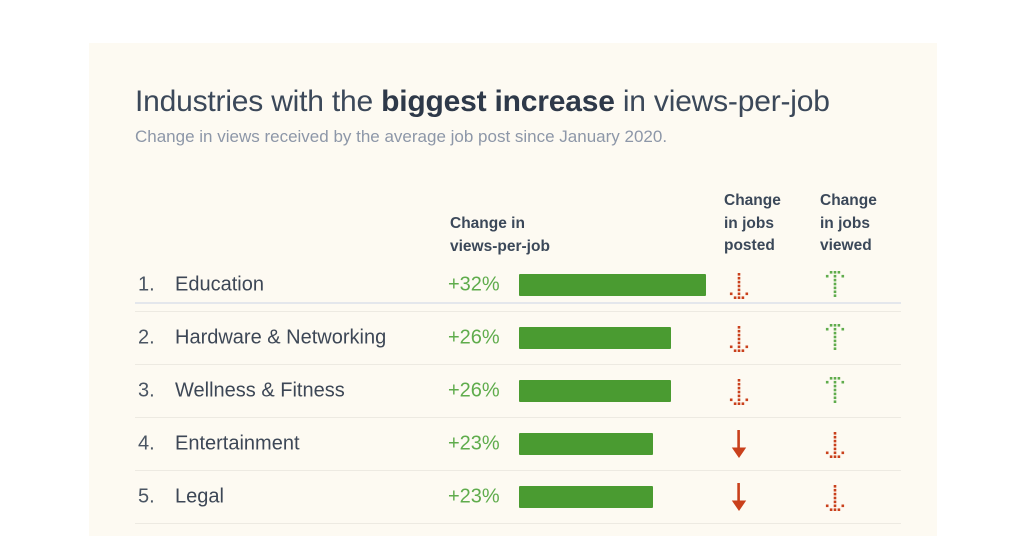 This screenshot has height=536, width=1024. Describe the element at coordinates (722, 101) in the screenshot. I see `title-part-2: in views-per-job` at that location.